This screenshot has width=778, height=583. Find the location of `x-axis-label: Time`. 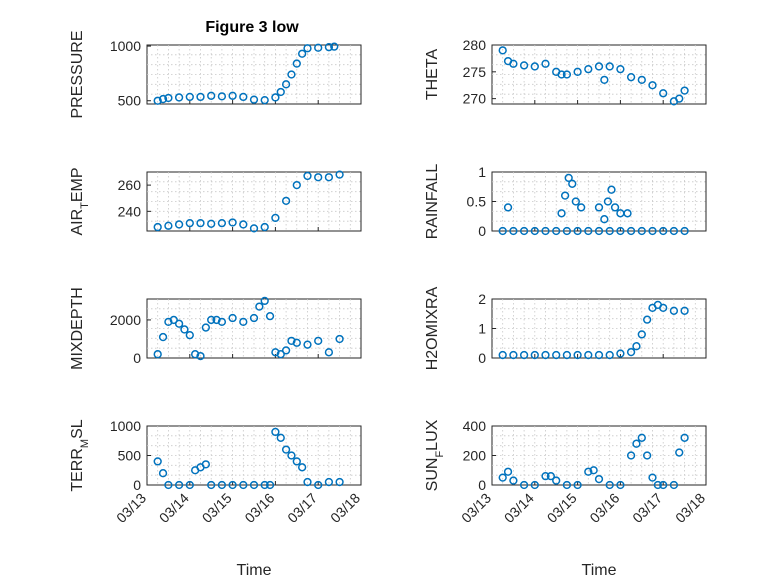

x-axis-label: Time is located at coordinates (254, 570).